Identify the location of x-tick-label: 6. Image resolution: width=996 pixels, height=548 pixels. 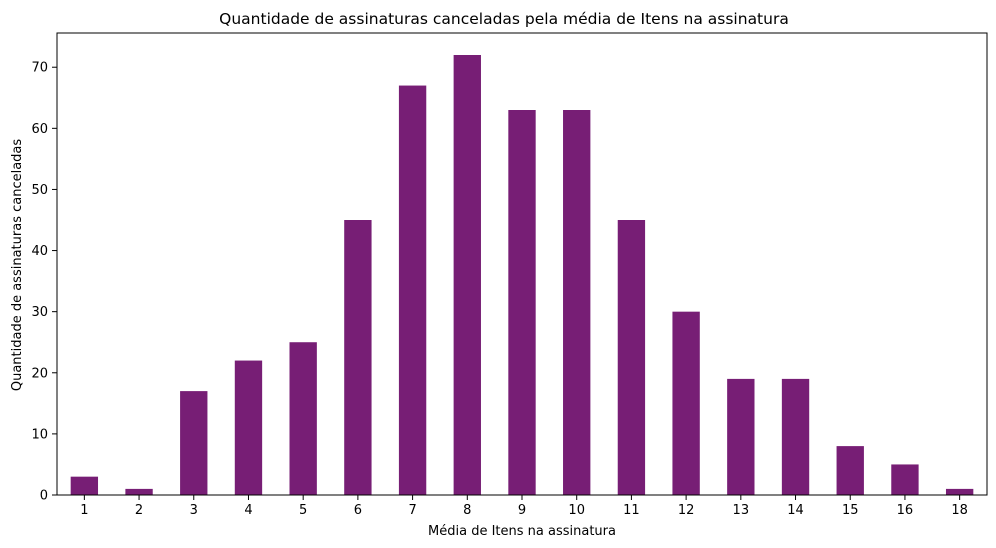
(358, 510).